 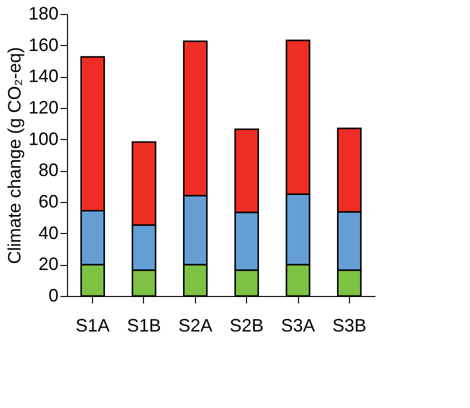 What do you see at coordinates (195, 326) in the screenshot?
I see `x-tick-label: S2A` at bounding box center [195, 326].